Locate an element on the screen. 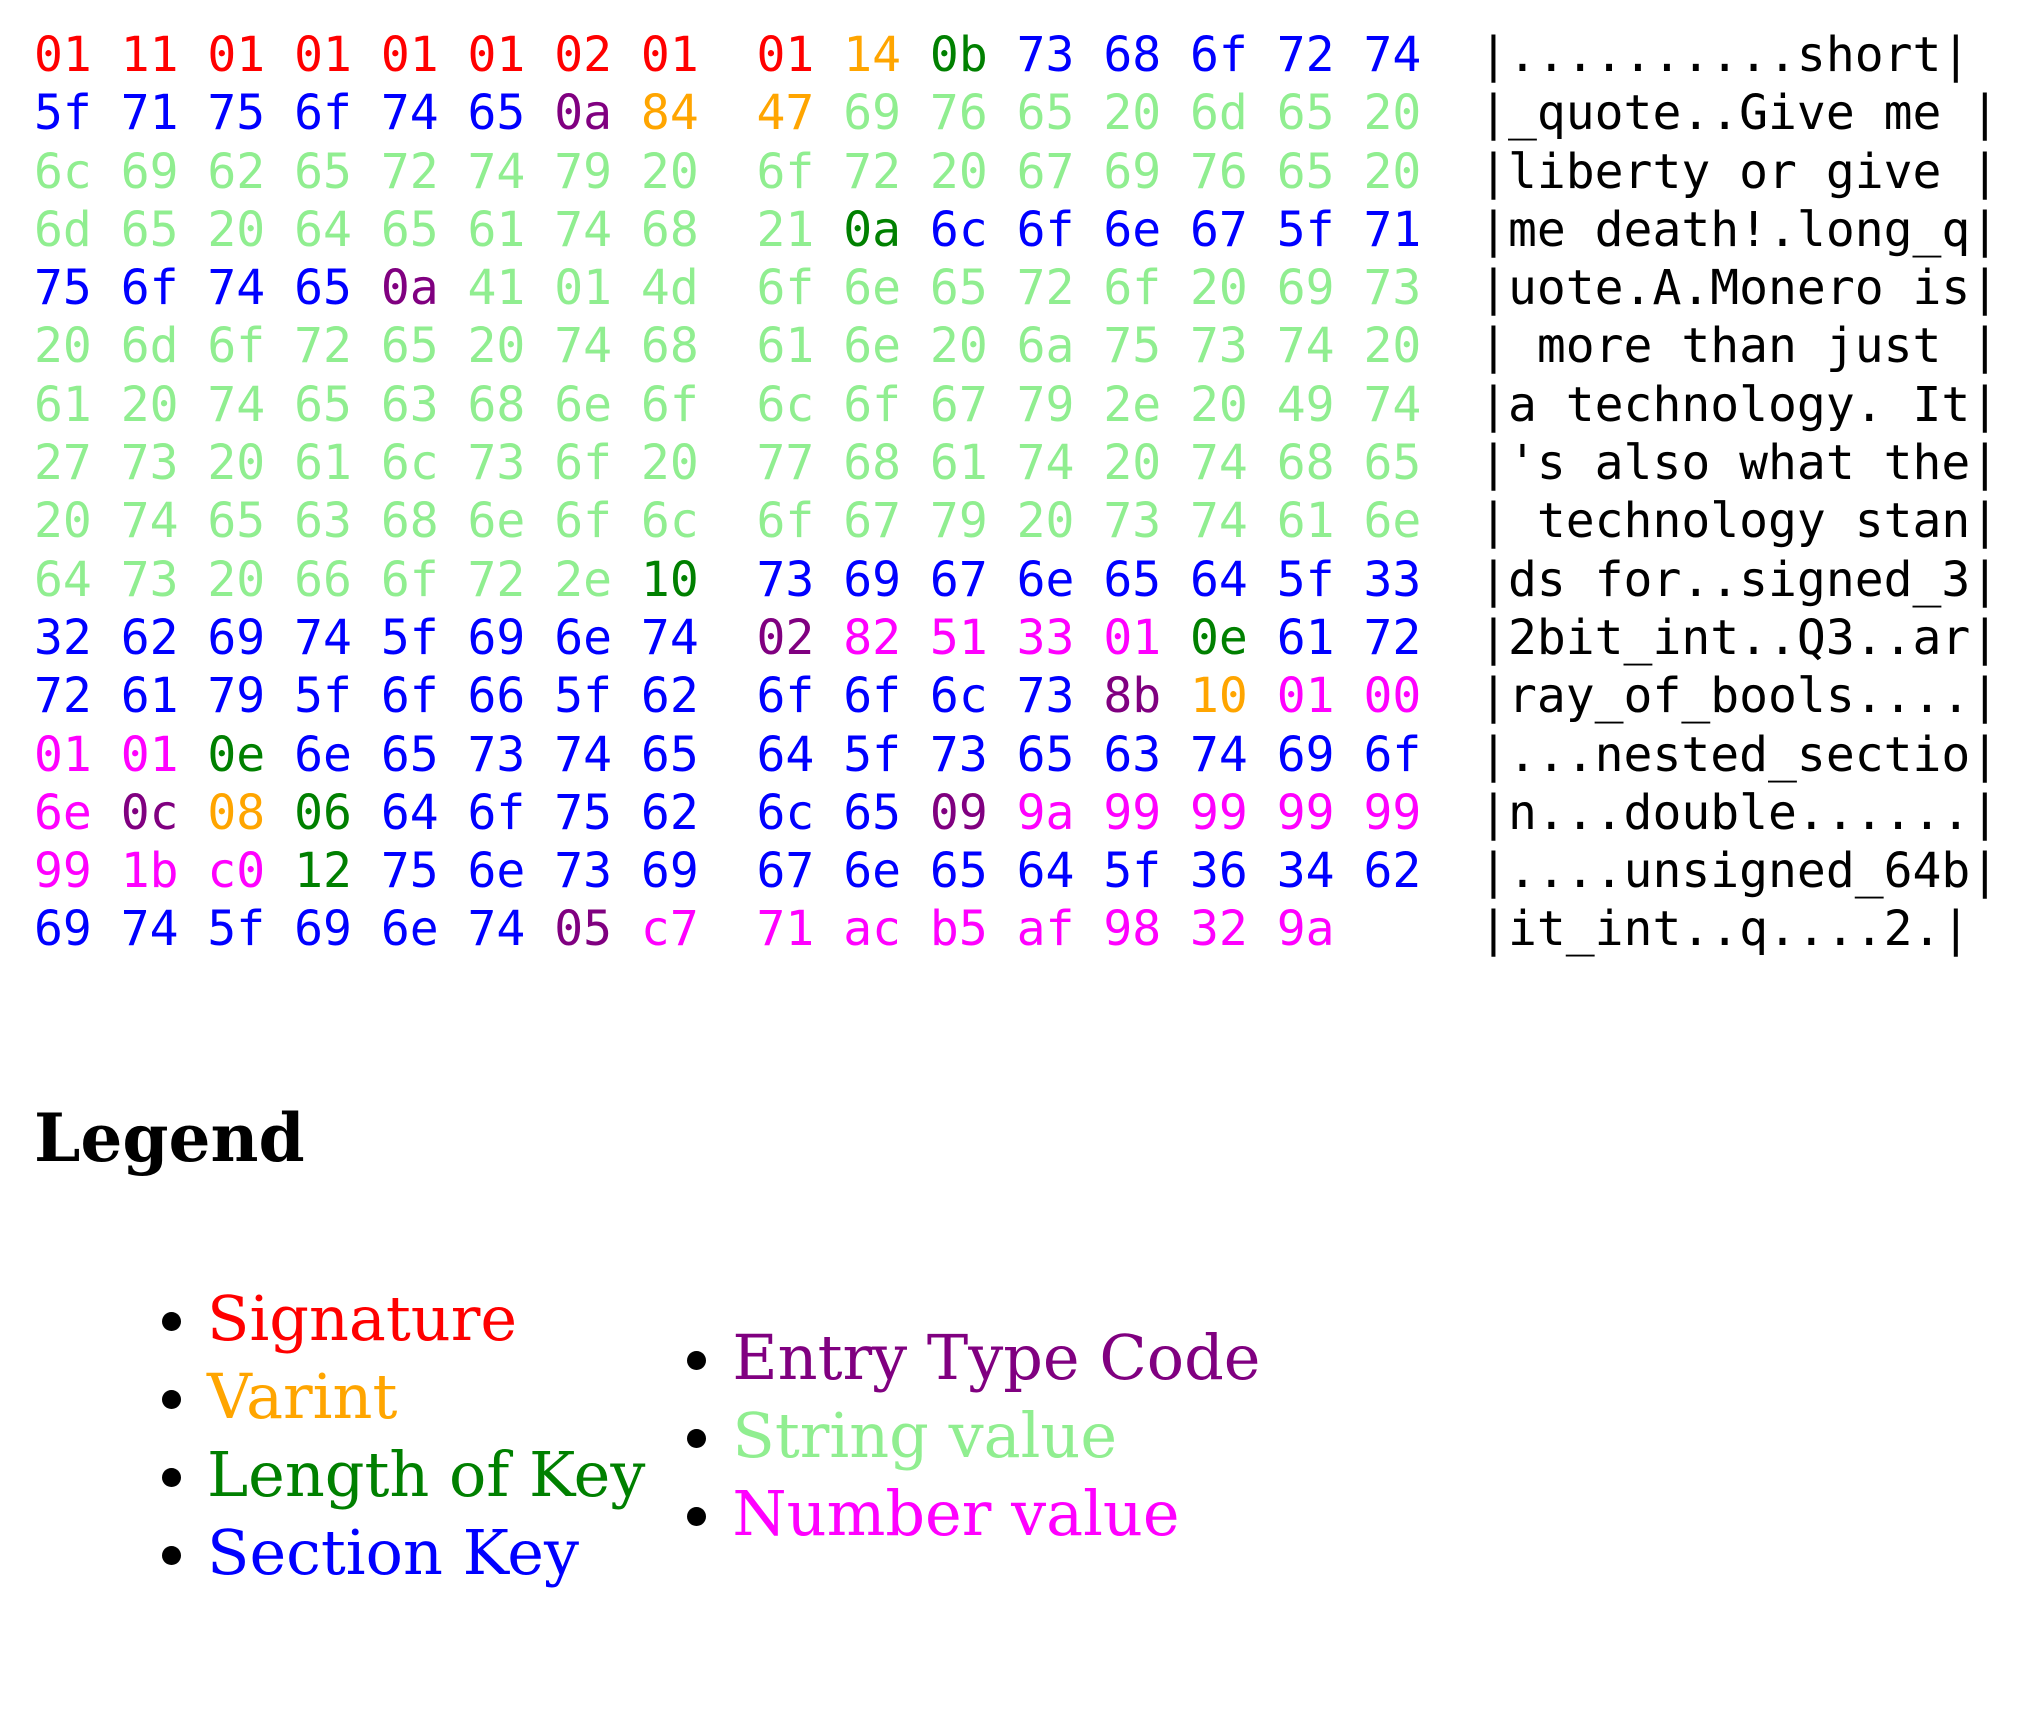 The image size is (2022, 1725). legend-label: Number value is located at coordinates (956, 1513).